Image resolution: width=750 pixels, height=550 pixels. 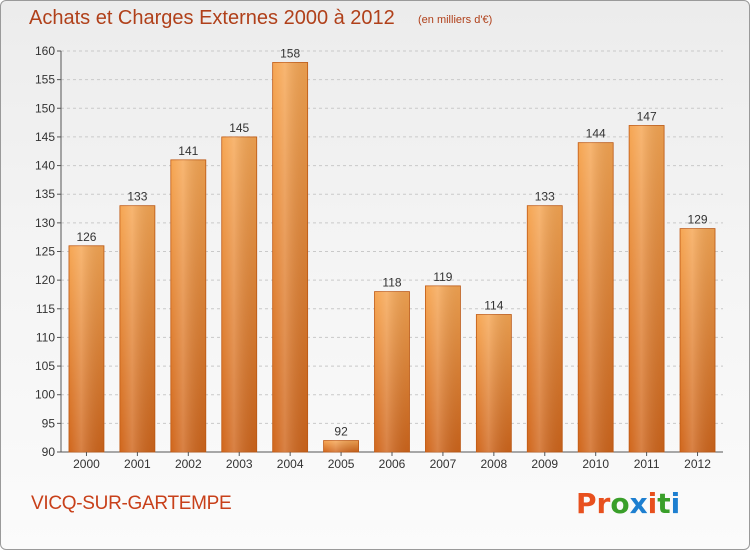 I want to click on logo-letter: t, so click(x=664, y=503).